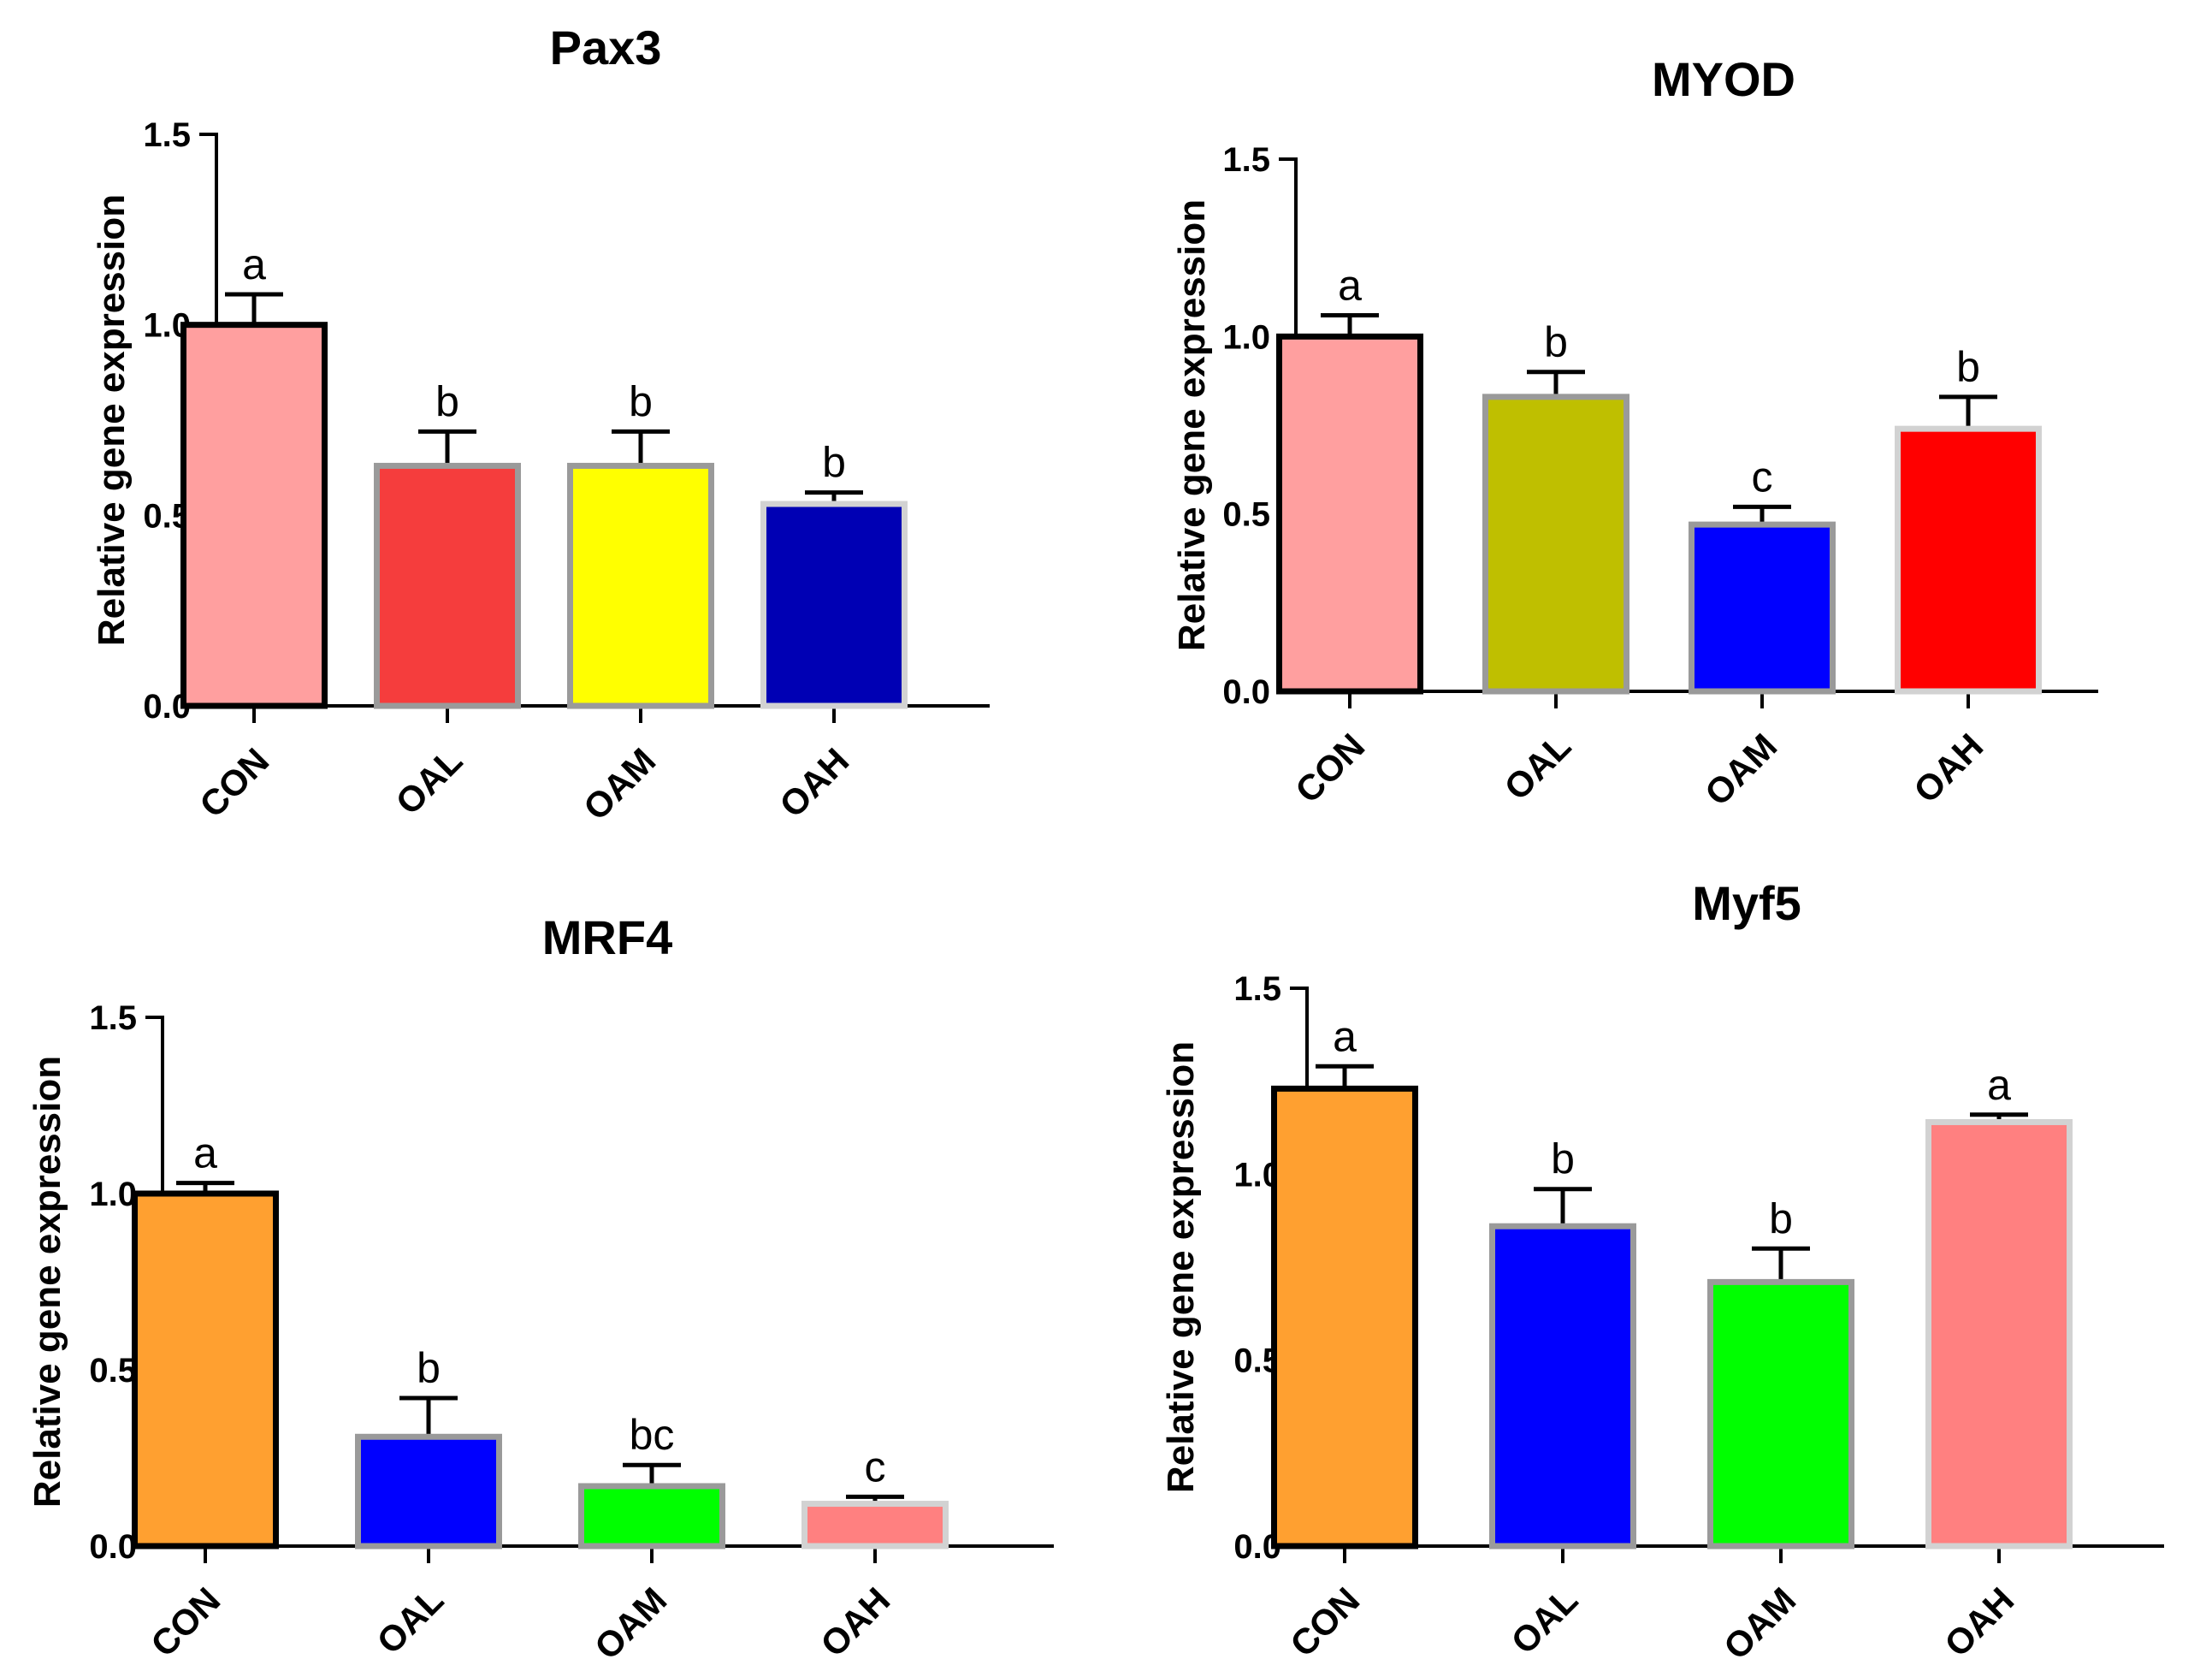 The width and height of the screenshot is (2212, 1671). Describe the element at coordinates (606, 48) in the screenshot. I see `chart-title: Pax3` at that location.